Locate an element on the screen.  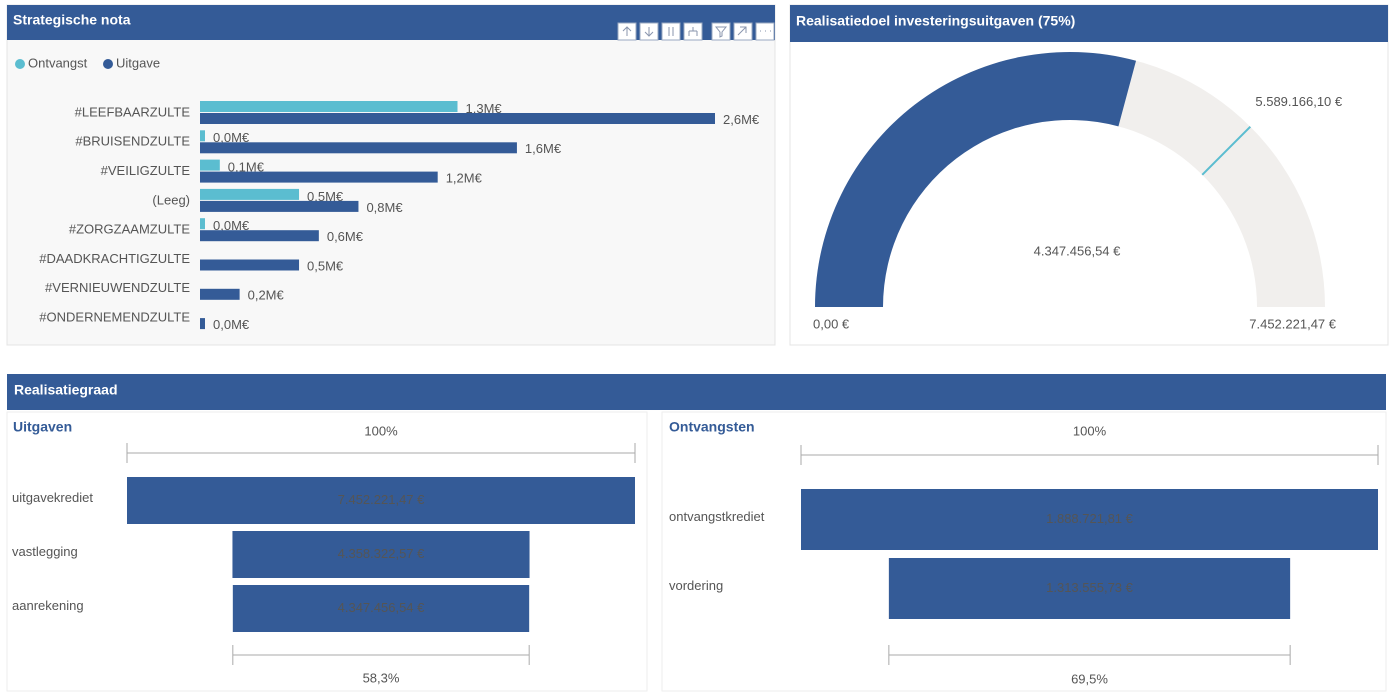
category-label: vastlegging is located at coordinates (45, 551).